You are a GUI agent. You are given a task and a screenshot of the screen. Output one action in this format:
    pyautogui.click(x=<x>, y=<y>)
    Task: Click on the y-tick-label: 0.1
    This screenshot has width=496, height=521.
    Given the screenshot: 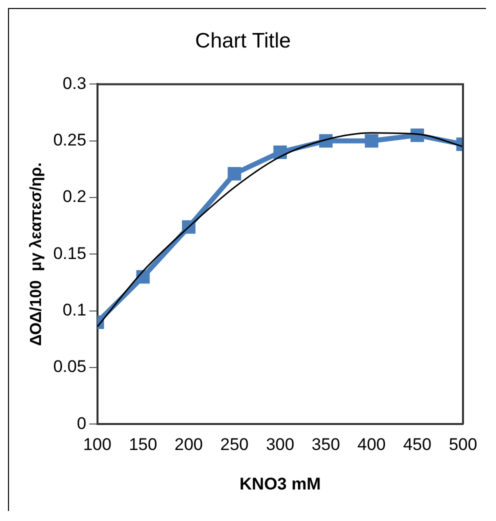 What is the action you would take?
    pyautogui.click(x=74, y=310)
    